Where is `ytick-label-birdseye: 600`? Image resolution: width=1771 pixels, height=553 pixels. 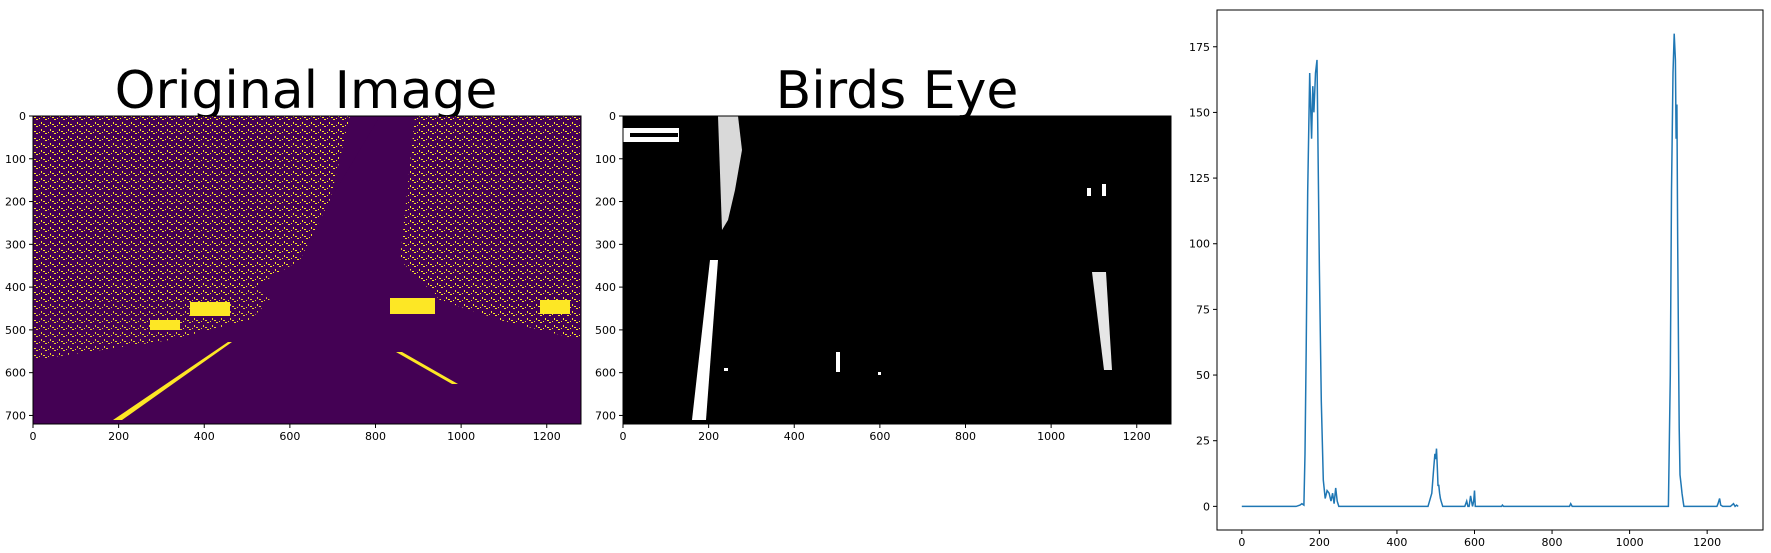
ytick-label-birdseye: 600 is located at coordinates (605, 373).